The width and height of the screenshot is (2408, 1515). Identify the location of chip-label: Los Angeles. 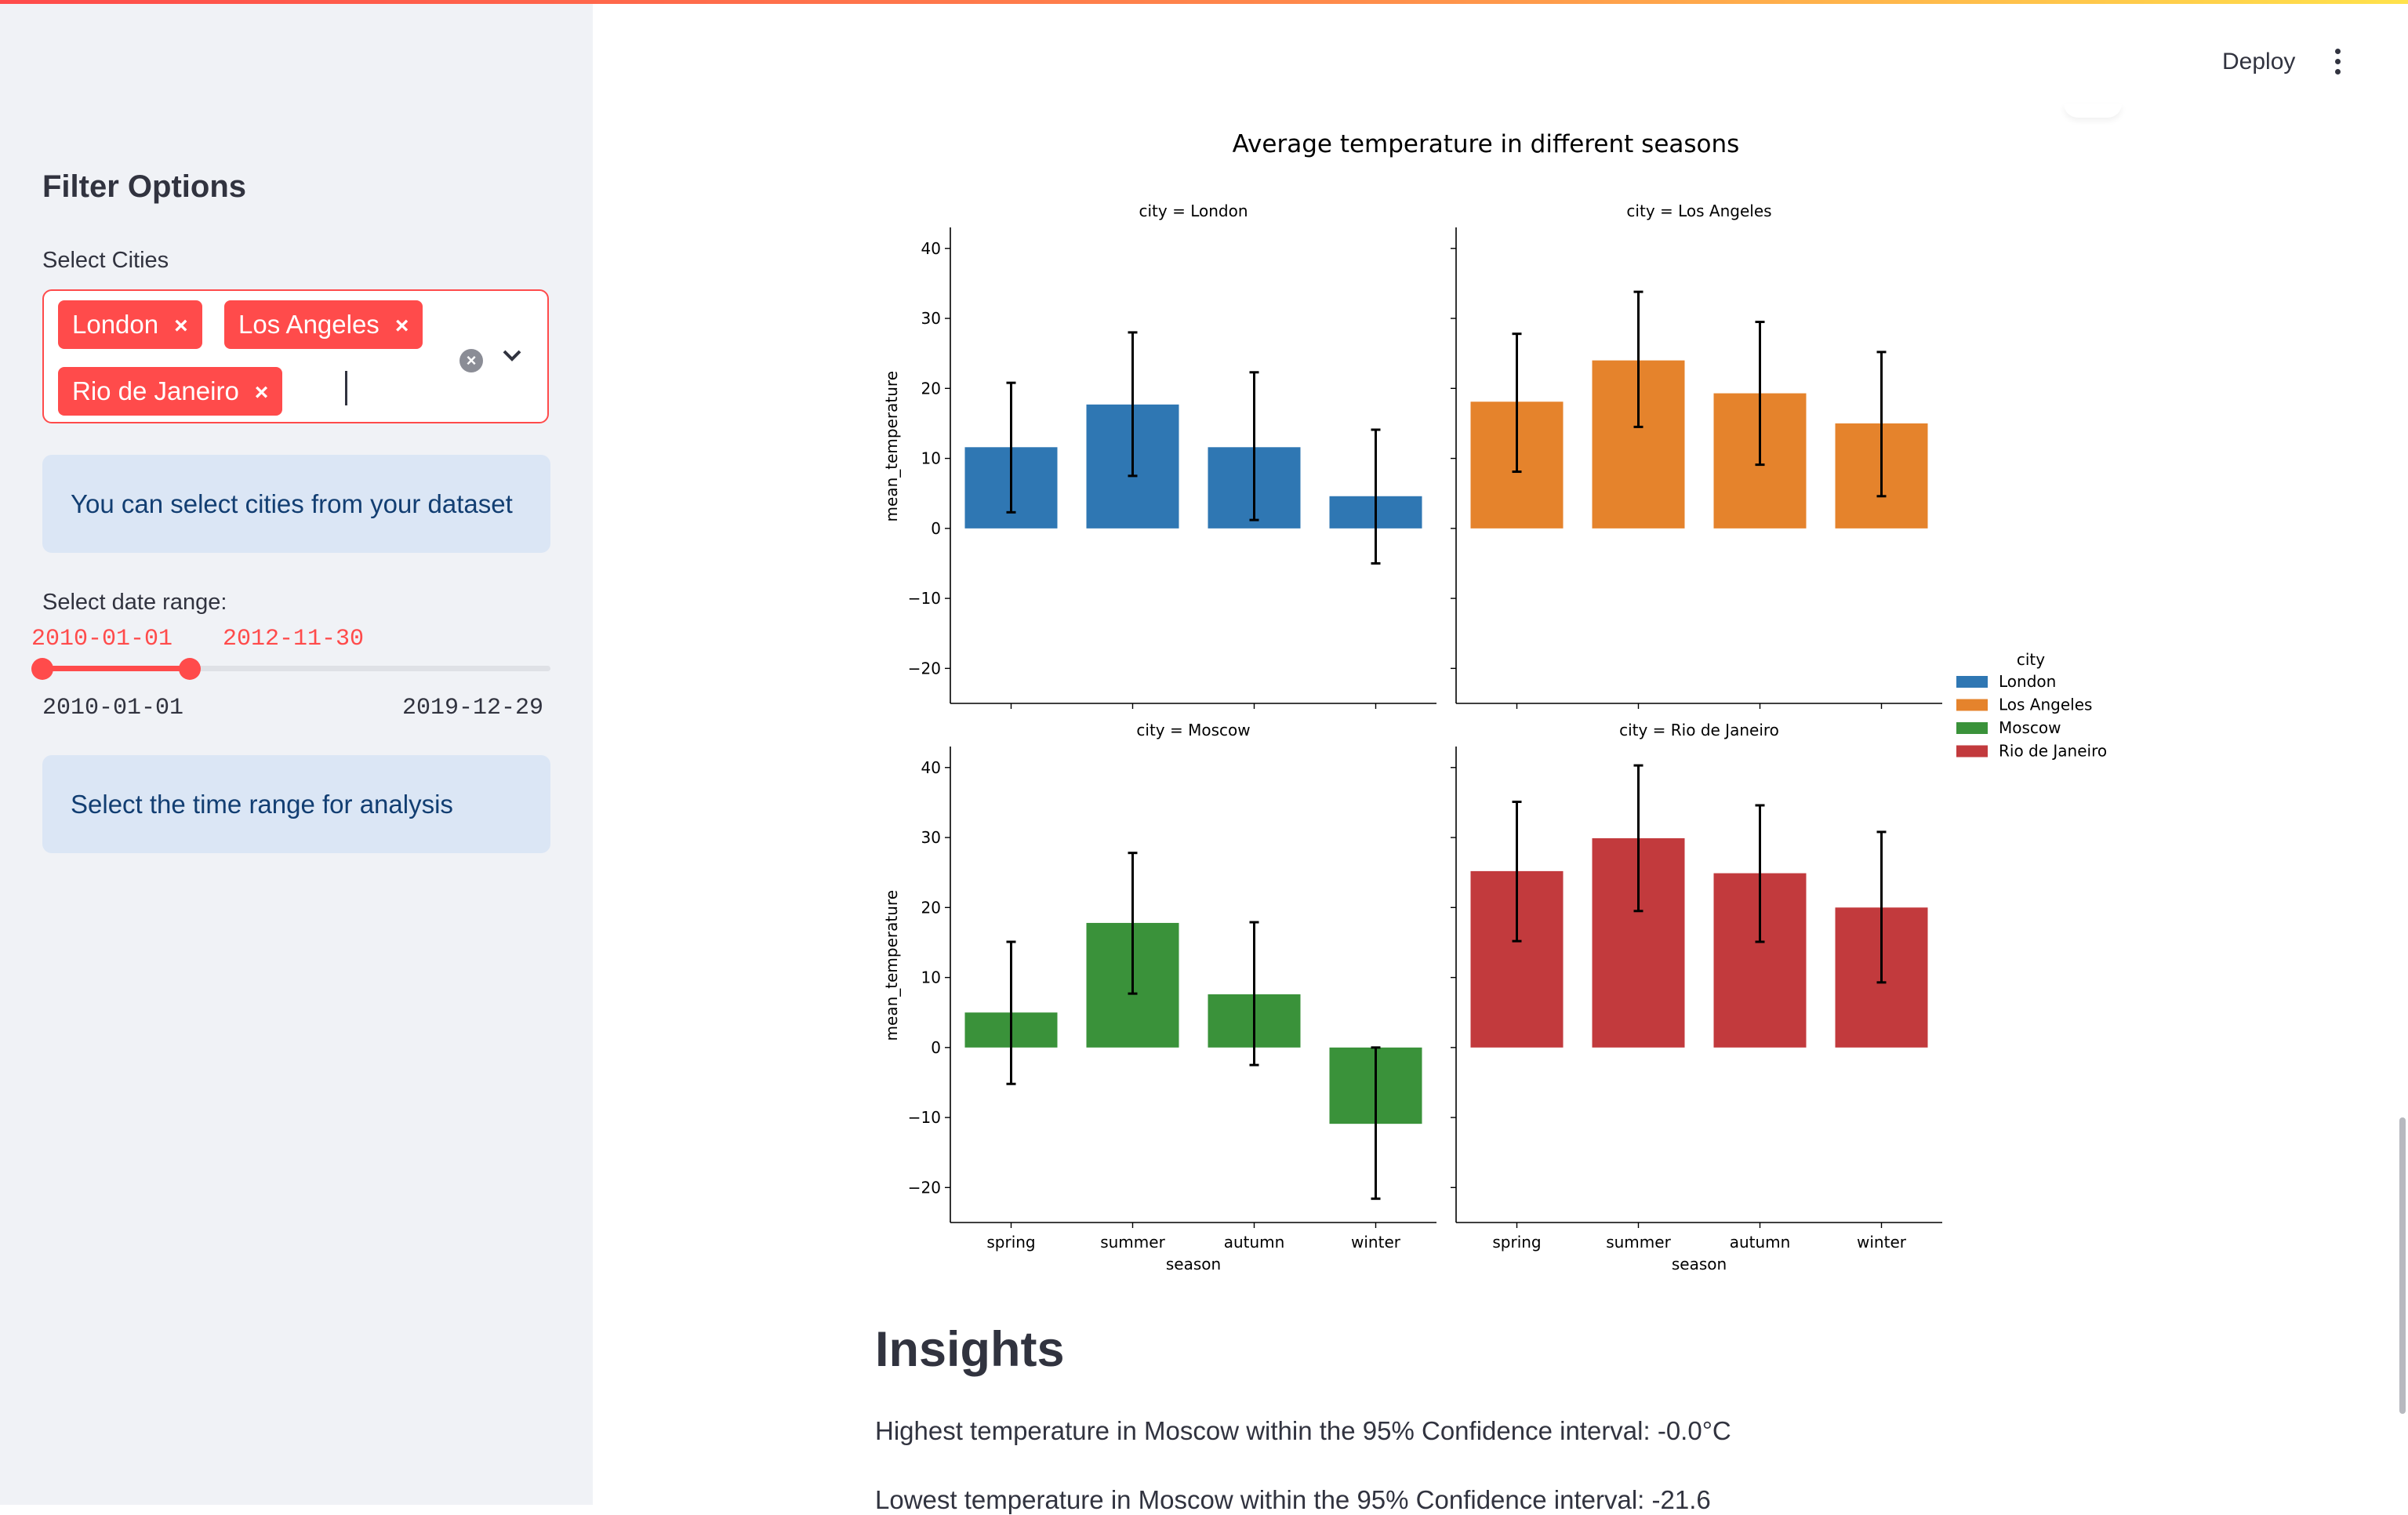
(309, 324).